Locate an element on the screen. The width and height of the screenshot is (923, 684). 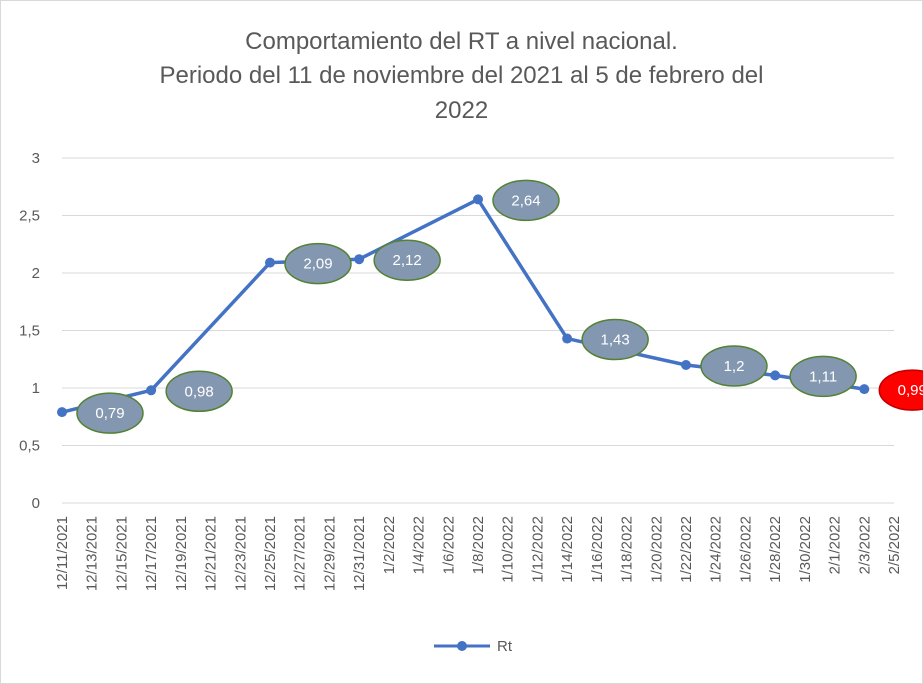
x-tick-label: 1/16/2022 is located at coordinates (597, 549).